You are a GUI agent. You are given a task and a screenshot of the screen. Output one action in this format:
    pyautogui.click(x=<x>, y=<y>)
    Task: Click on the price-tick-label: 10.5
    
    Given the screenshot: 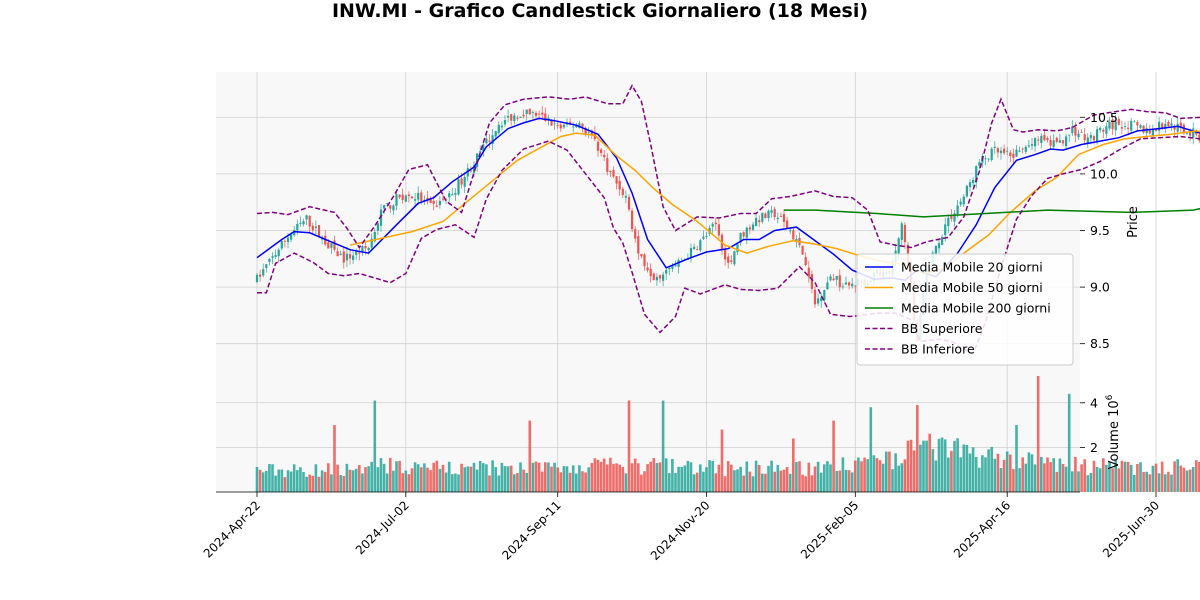 What is the action you would take?
    pyautogui.click(x=1104, y=117)
    